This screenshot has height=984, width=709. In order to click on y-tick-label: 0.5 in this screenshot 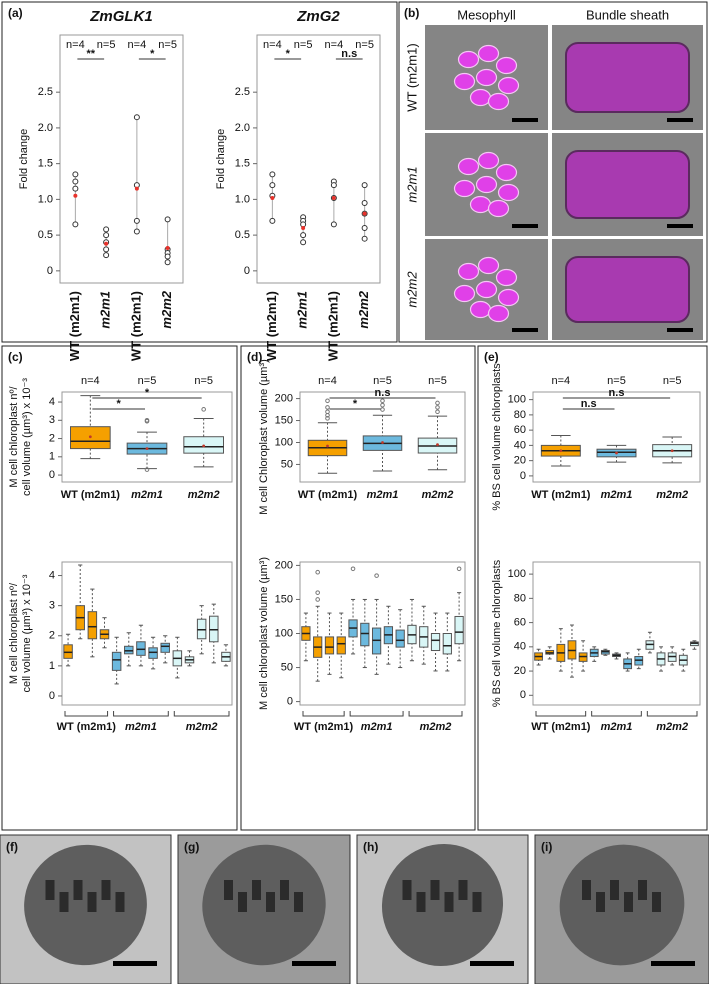, I will do `click(45, 235)`.